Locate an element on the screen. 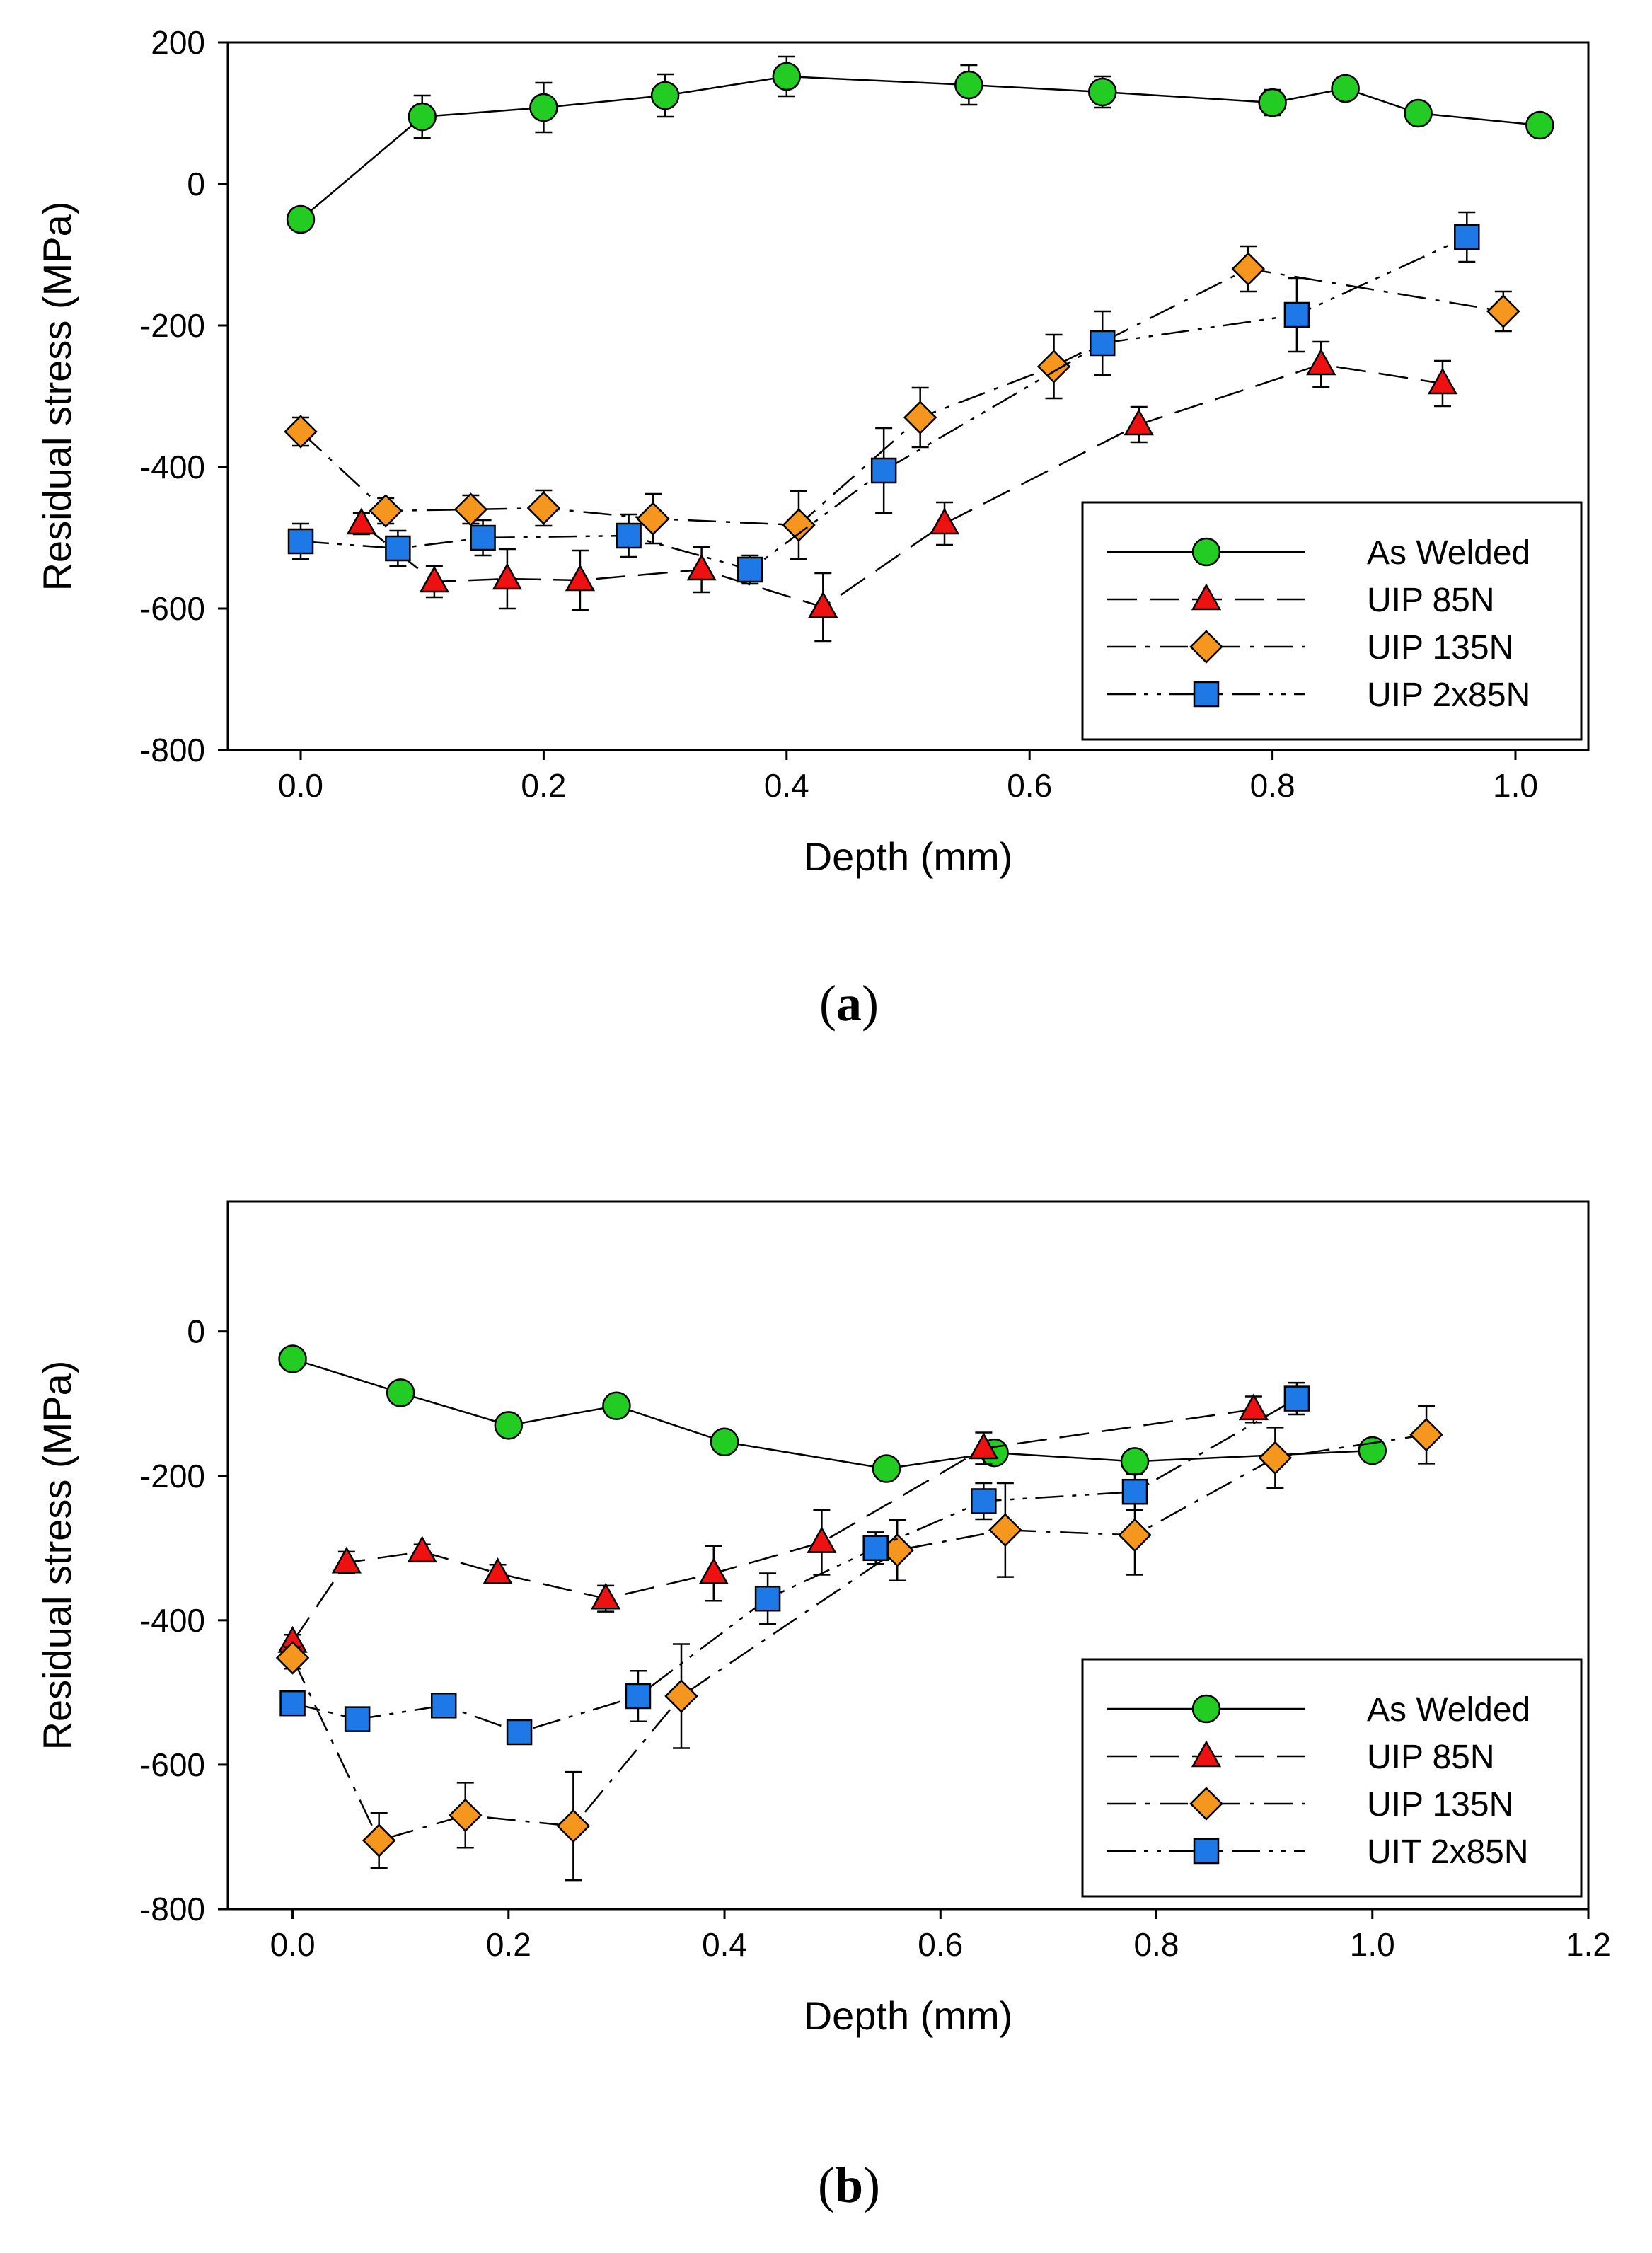 The width and height of the screenshot is (1652, 2253). series-as-welded is located at coordinates (833, 1413).